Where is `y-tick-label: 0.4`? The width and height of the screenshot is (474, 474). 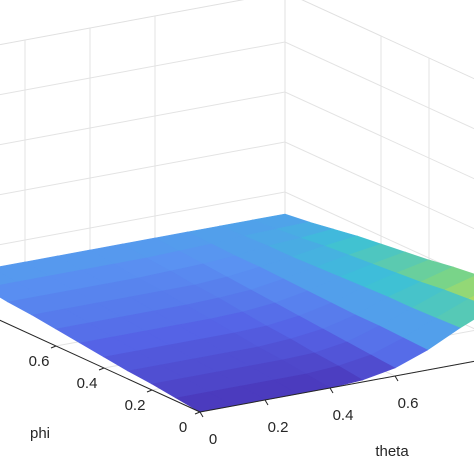
y-tick-label: 0.4 is located at coordinates (87, 383).